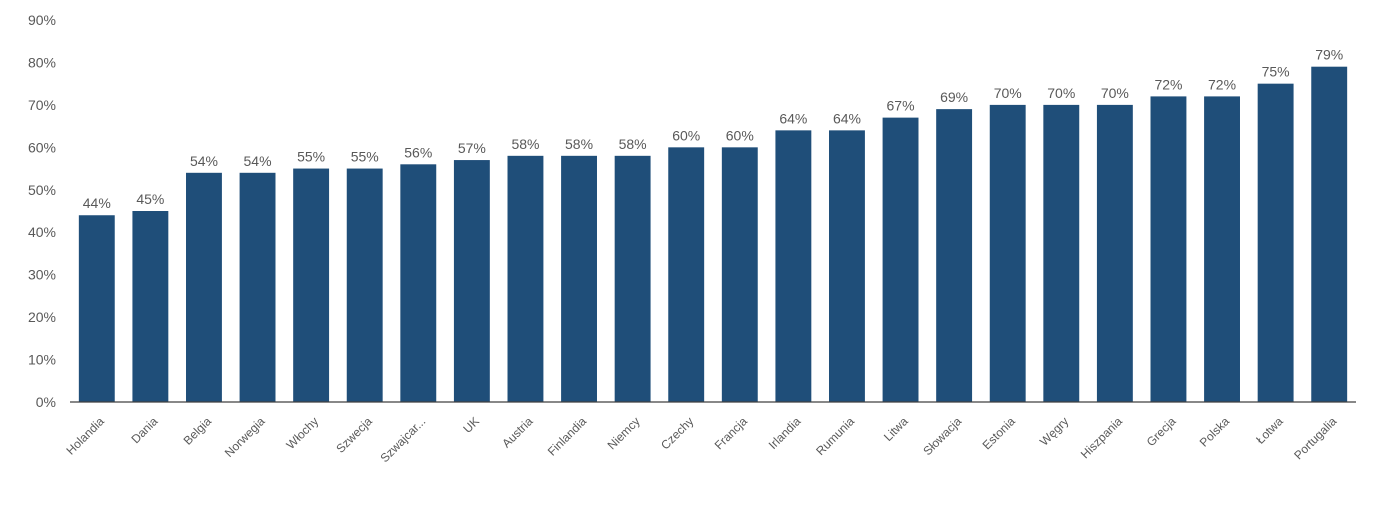 Image resolution: width=1386 pixels, height=505 pixels. What do you see at coordinates (245, 437) in the screenshot?
I see `category-label: Norwegia` at bounding box center [245, 437].